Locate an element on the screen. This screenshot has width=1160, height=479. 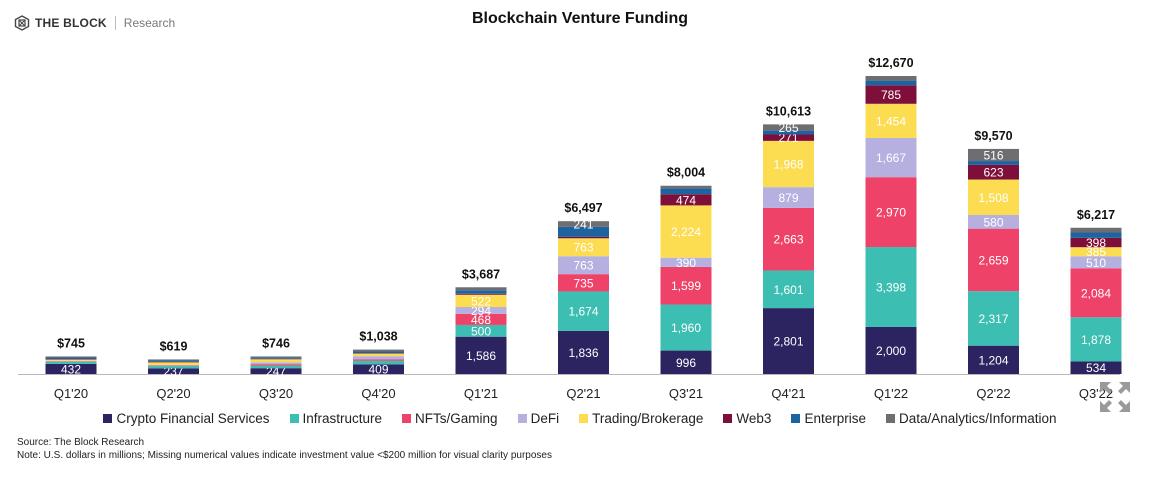
legend-item: Crypto Financial Services is located at coordinates (186, 418).